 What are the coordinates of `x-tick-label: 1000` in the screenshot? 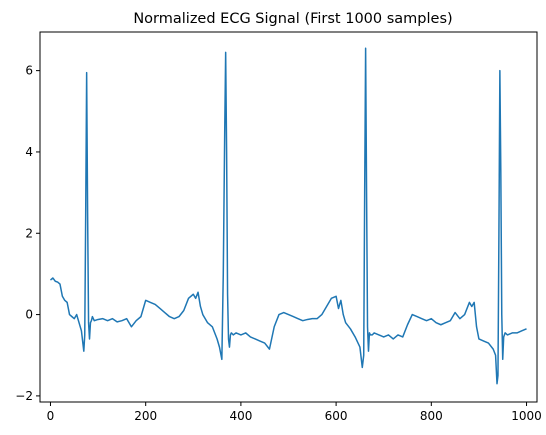 It's located at (526, 416).